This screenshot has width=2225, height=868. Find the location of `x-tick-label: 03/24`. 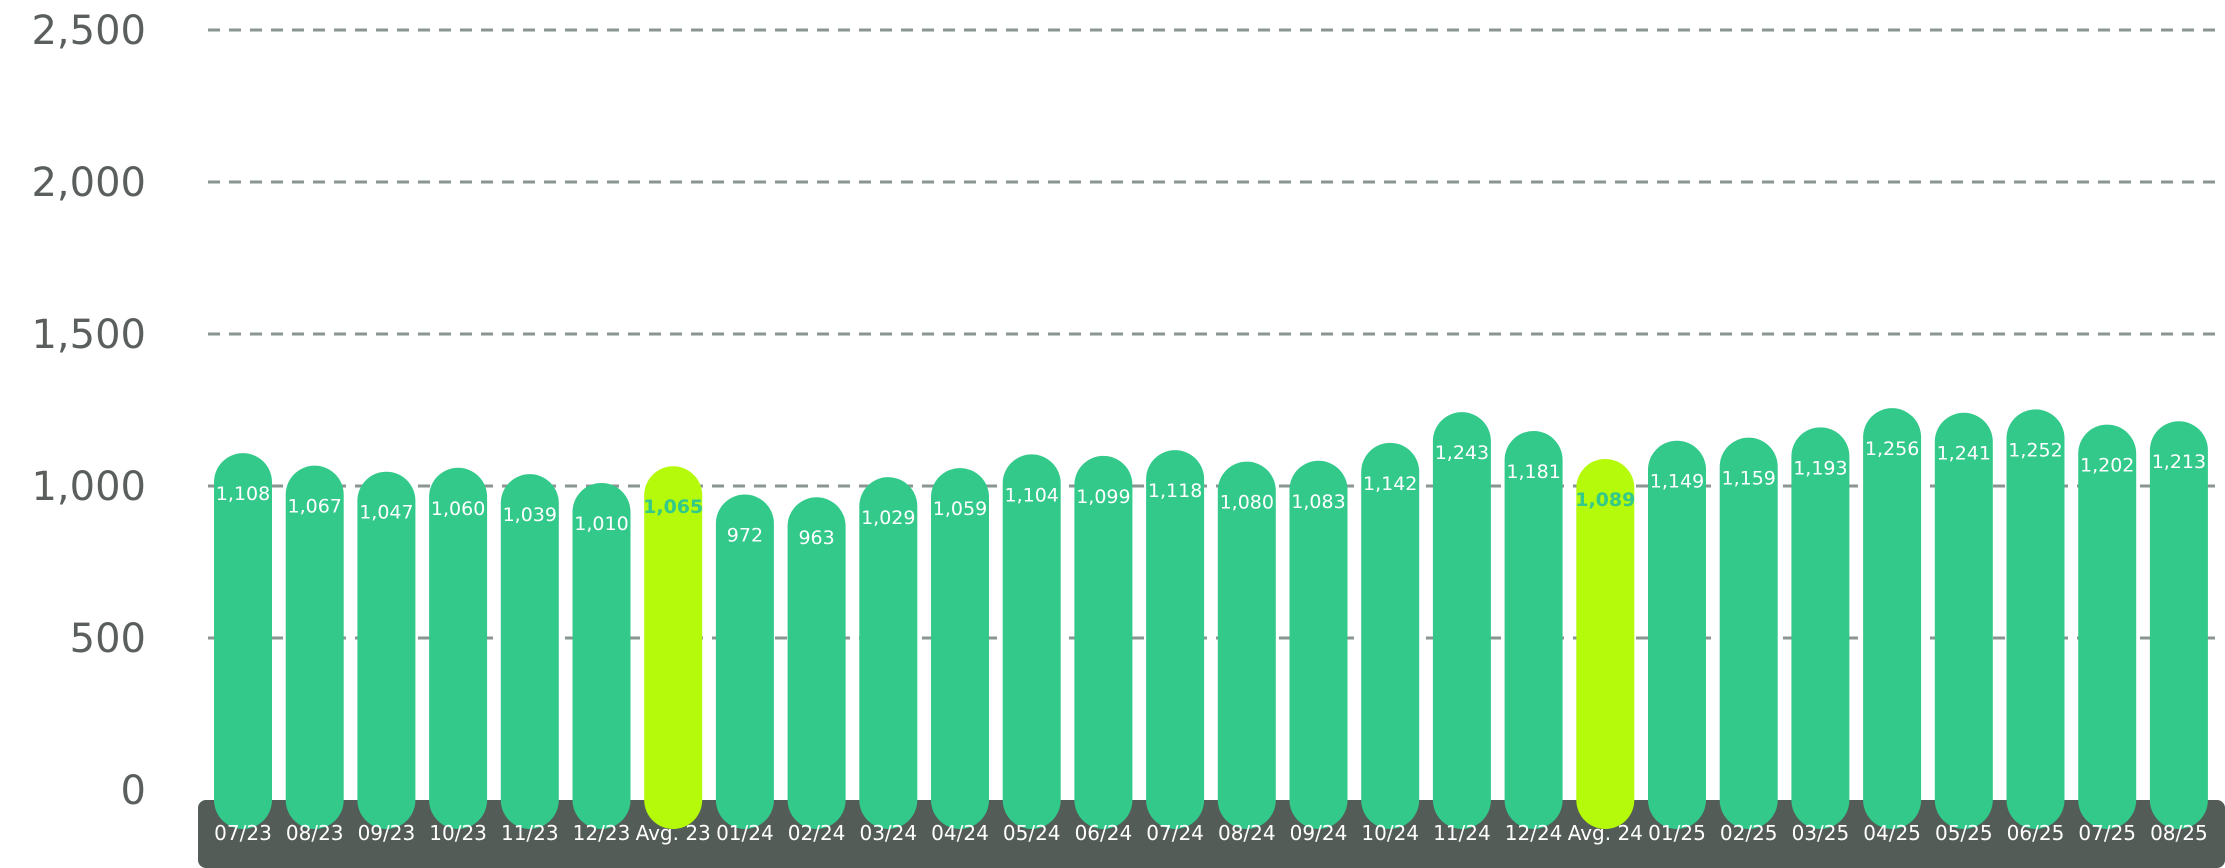

x-tick-label: 03/24 is located at coordinates (888, 833).